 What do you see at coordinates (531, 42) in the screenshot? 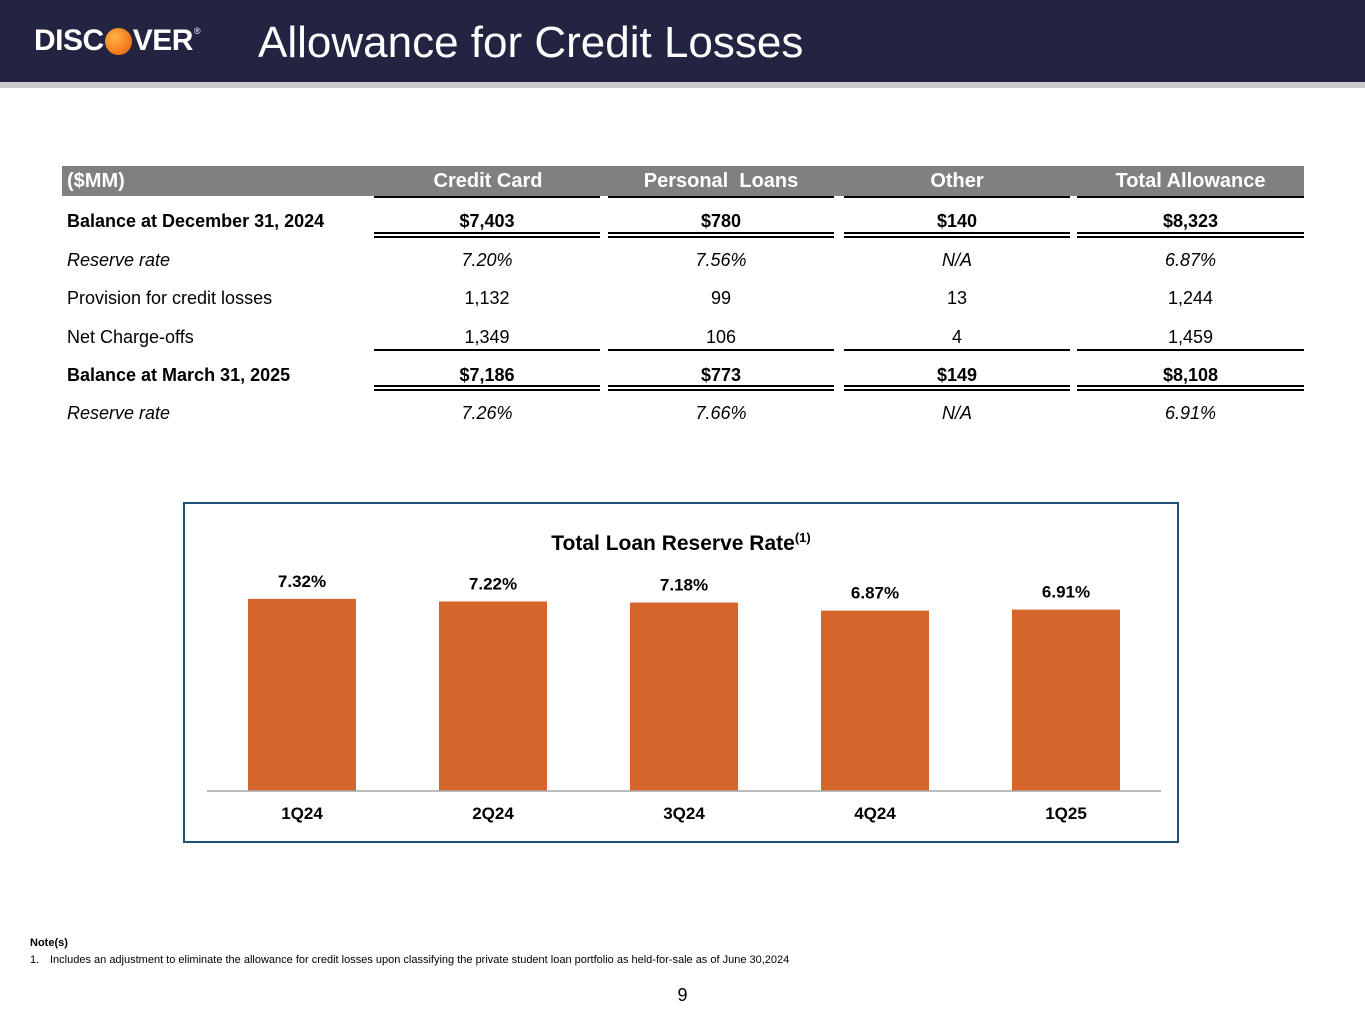
I see `page-title: Allowance for Credit Losses` at bounding box center [531, 42].